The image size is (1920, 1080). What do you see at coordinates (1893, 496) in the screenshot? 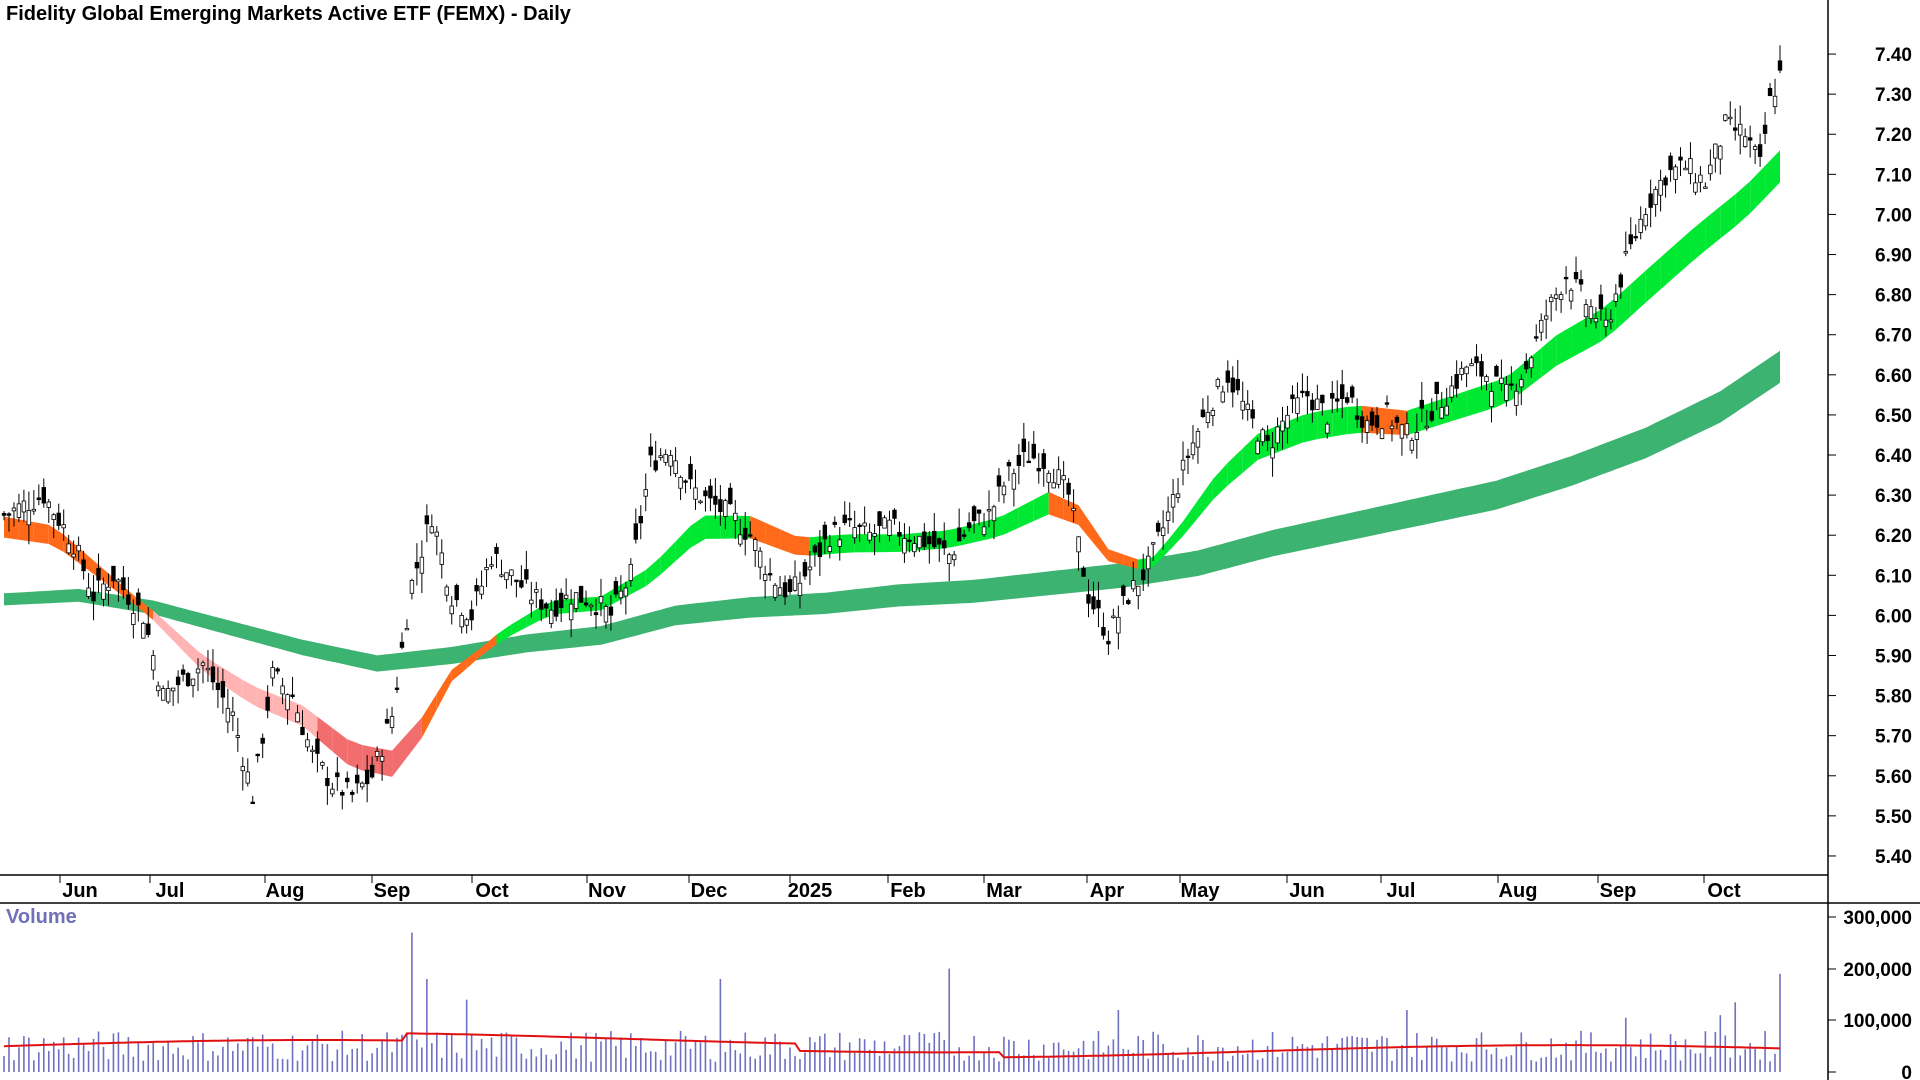
I see `y-tick-label: 6.30` at bounding box center [1893, 496].